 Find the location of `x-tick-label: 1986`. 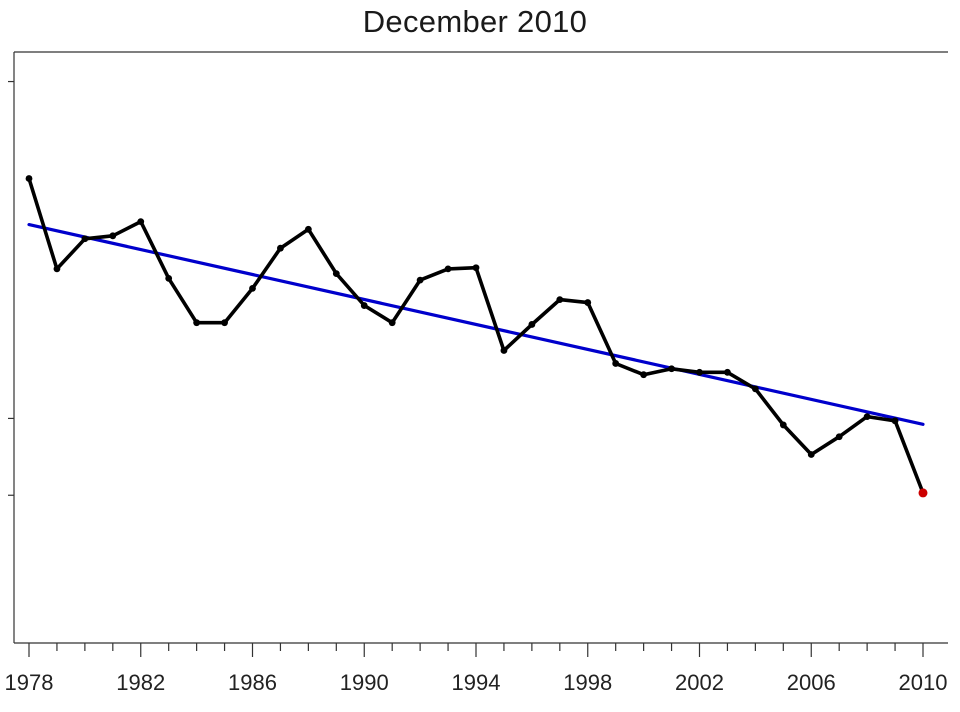

x-tick-label: 1986 is located at coordinates (252, 682).